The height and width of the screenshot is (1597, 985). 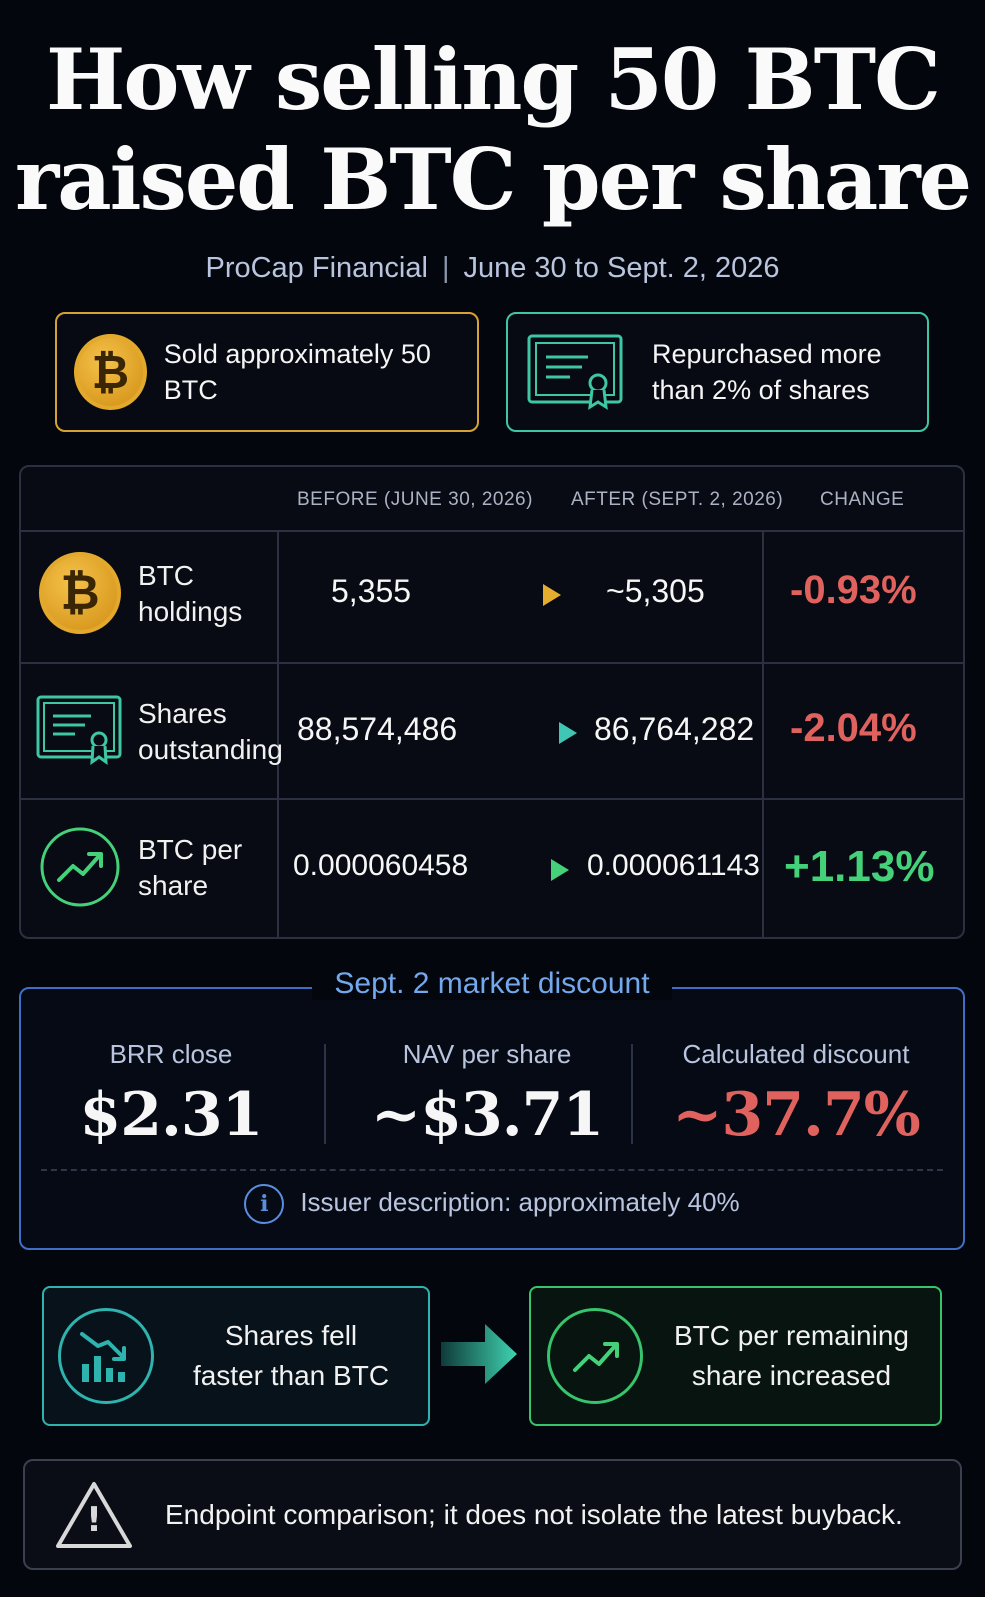 I want to click on shares-fell-text: Shares fell faster than BTC, so click(x=291, y=1356).